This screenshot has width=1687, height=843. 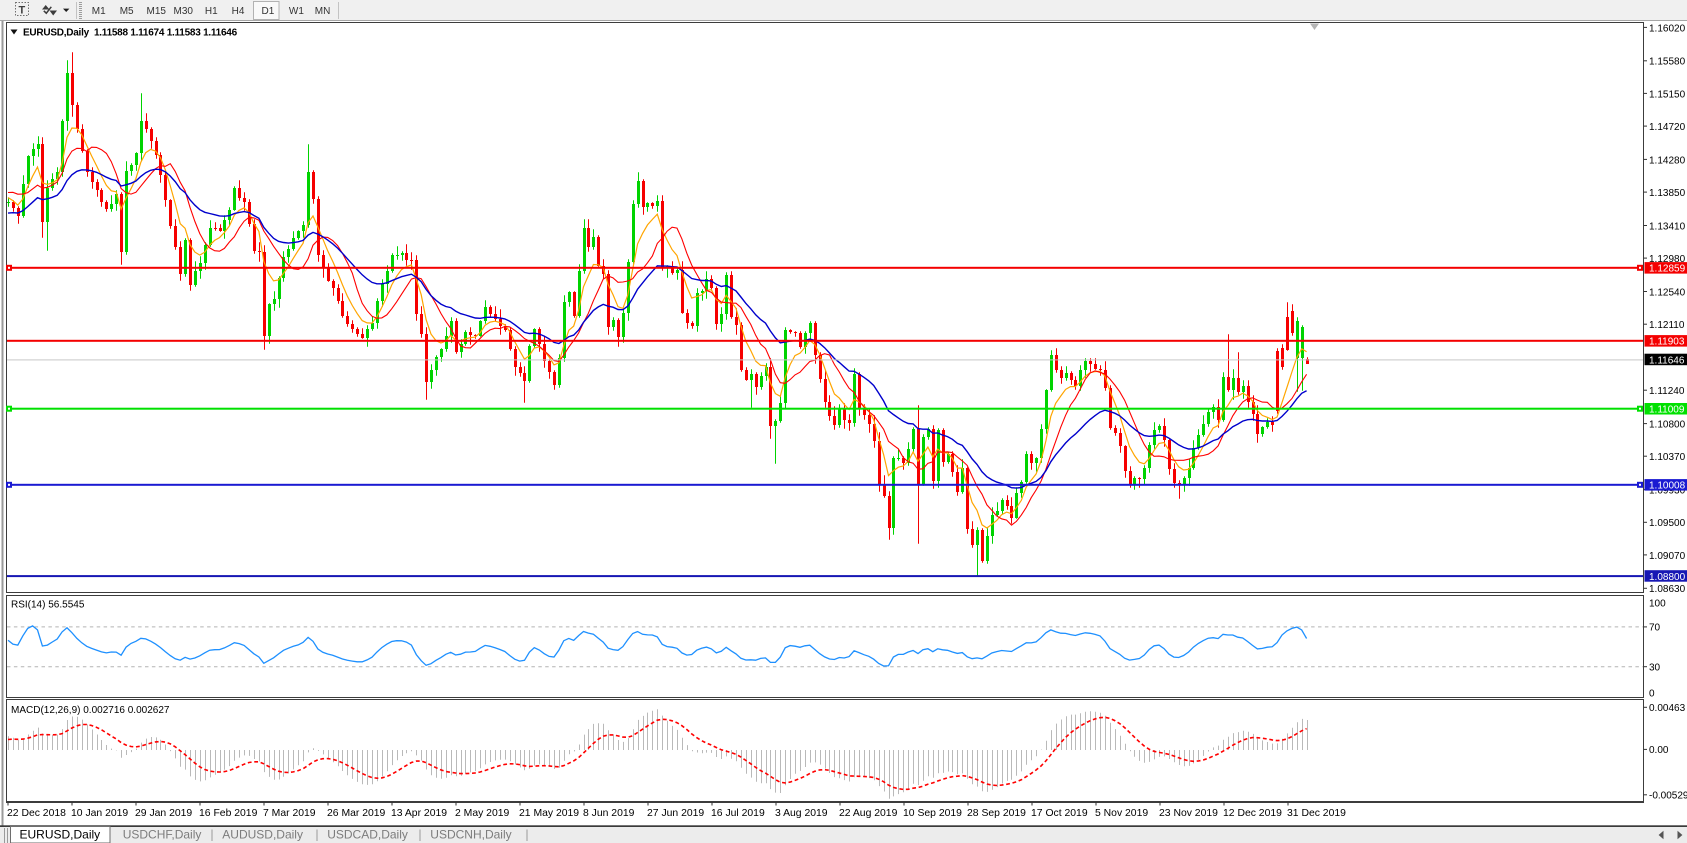 What do you see at coordinates (323, 11) in the screenshot?
I see `svg-text: MN` at bounding box center [323, 11].